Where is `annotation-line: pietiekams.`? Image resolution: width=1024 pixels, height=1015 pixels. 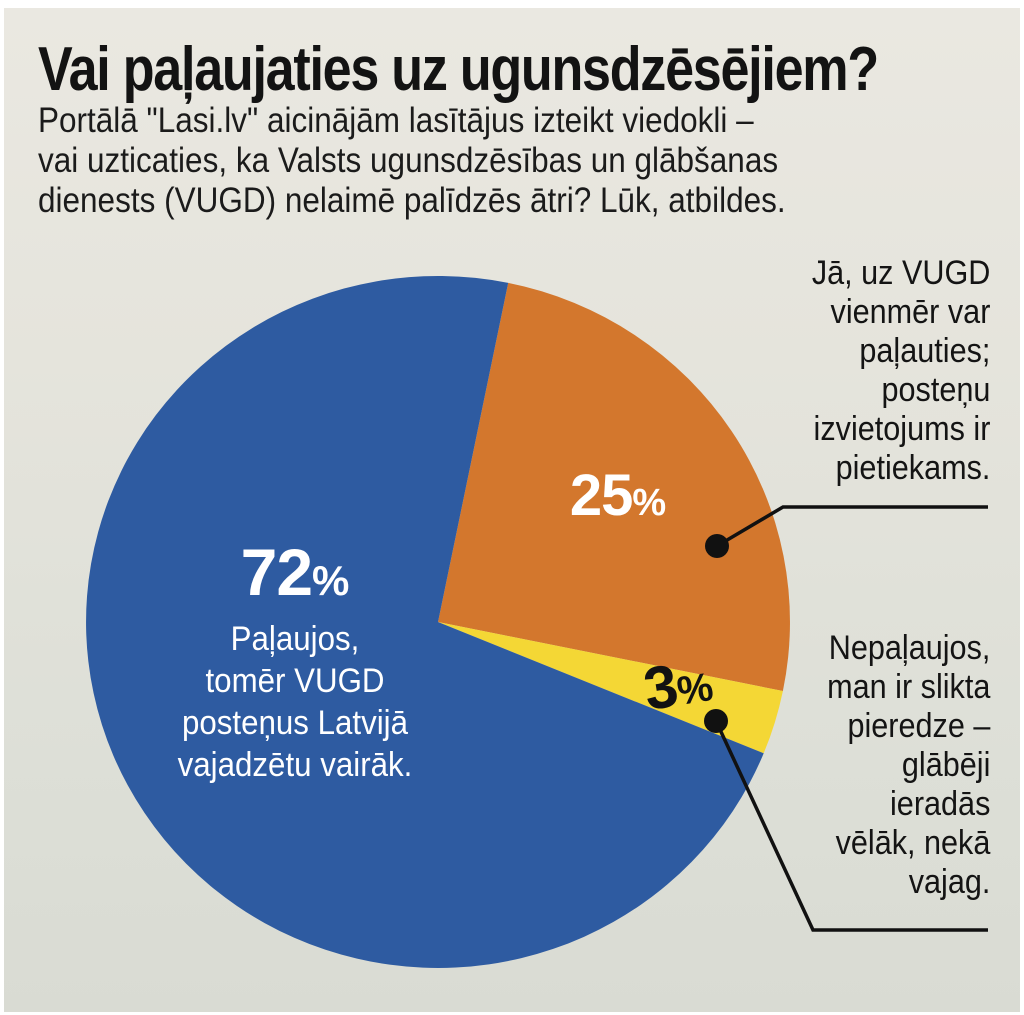
annotation-line: pietiekams. is located at coordinates (912, 468).